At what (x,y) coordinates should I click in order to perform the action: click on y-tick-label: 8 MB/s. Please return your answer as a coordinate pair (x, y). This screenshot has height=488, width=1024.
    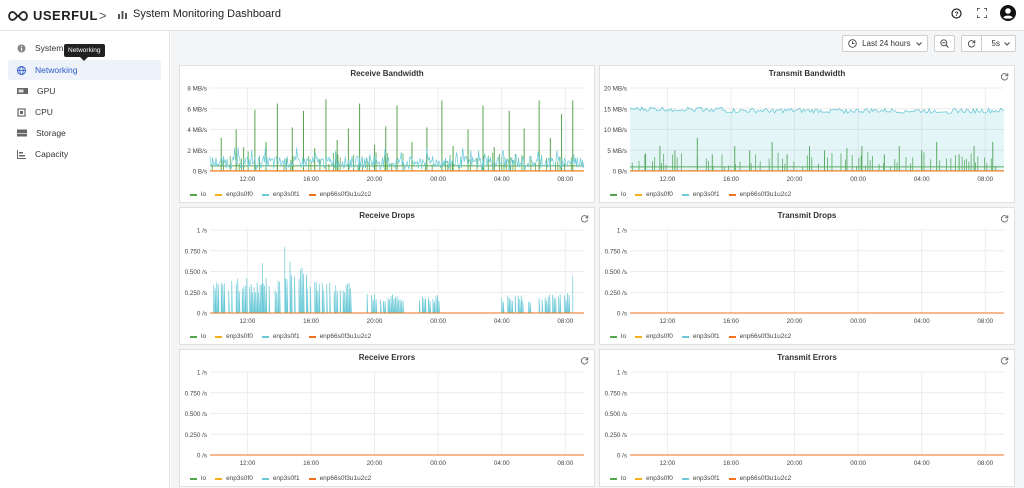
    Looking at the image, I should click on (197, 89).